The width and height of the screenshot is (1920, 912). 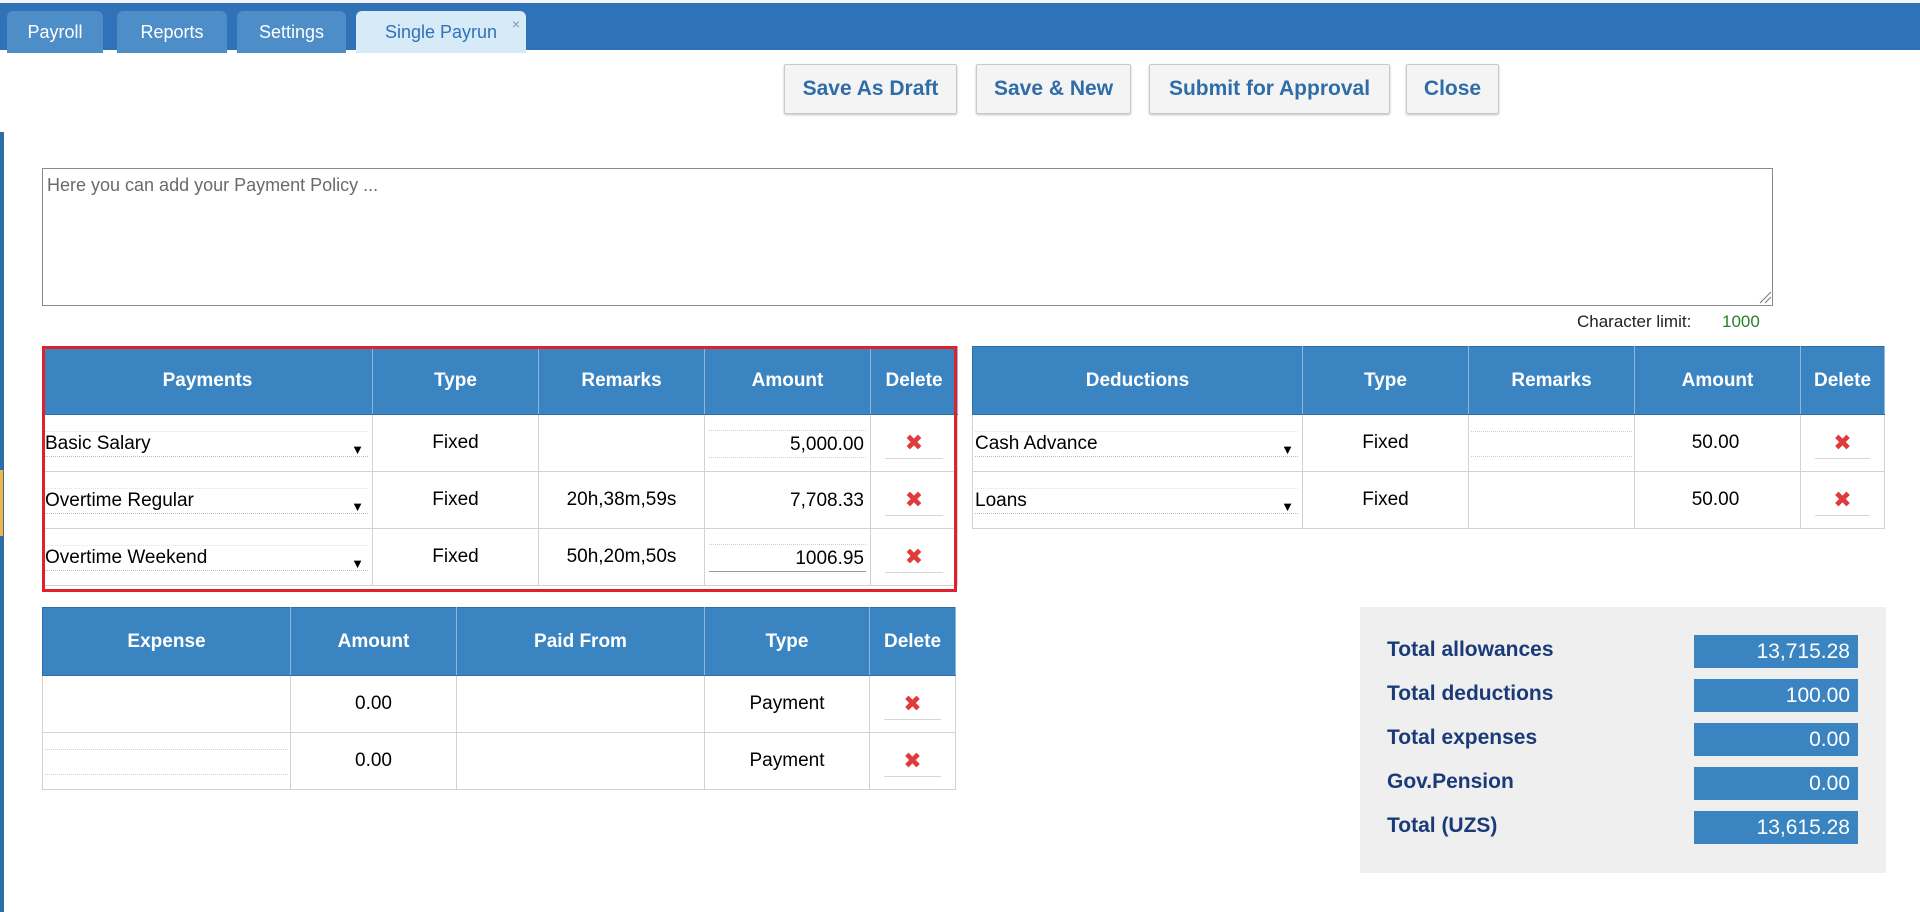 I want to click on expense-name-input, so click(x=166, y=762).